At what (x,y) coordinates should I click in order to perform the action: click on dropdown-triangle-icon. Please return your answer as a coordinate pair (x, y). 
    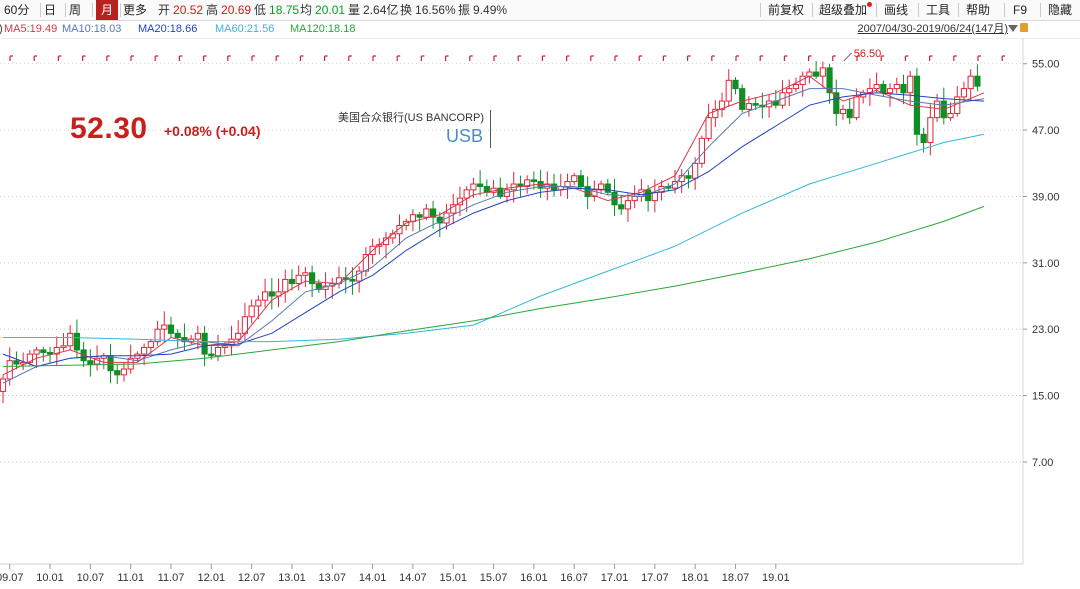
    Looking at the image, I should click on (1013, 28).